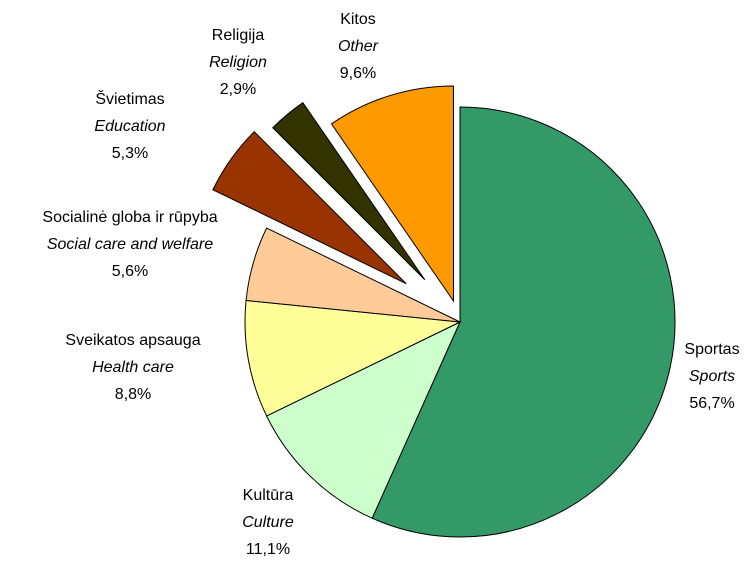 This screenshot has height=563, width=754. I want to click on slice-value-label: 5,3%, so click(130, 153).